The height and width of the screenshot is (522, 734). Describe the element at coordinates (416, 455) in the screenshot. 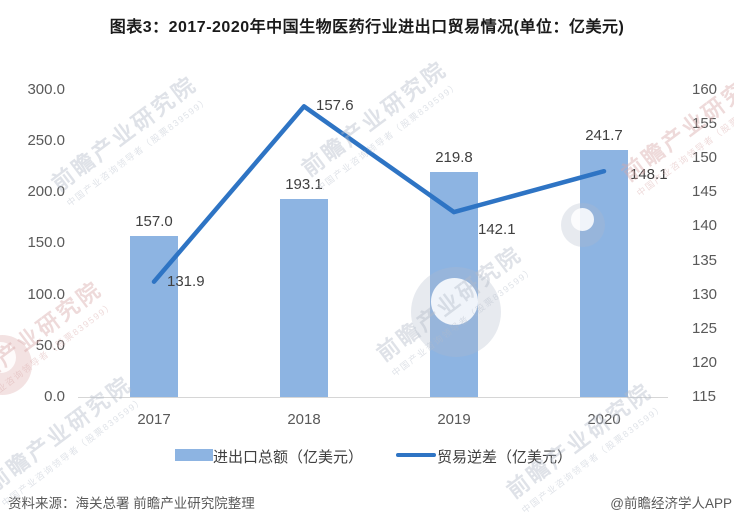

I see `legend-line-swatch` at that location.